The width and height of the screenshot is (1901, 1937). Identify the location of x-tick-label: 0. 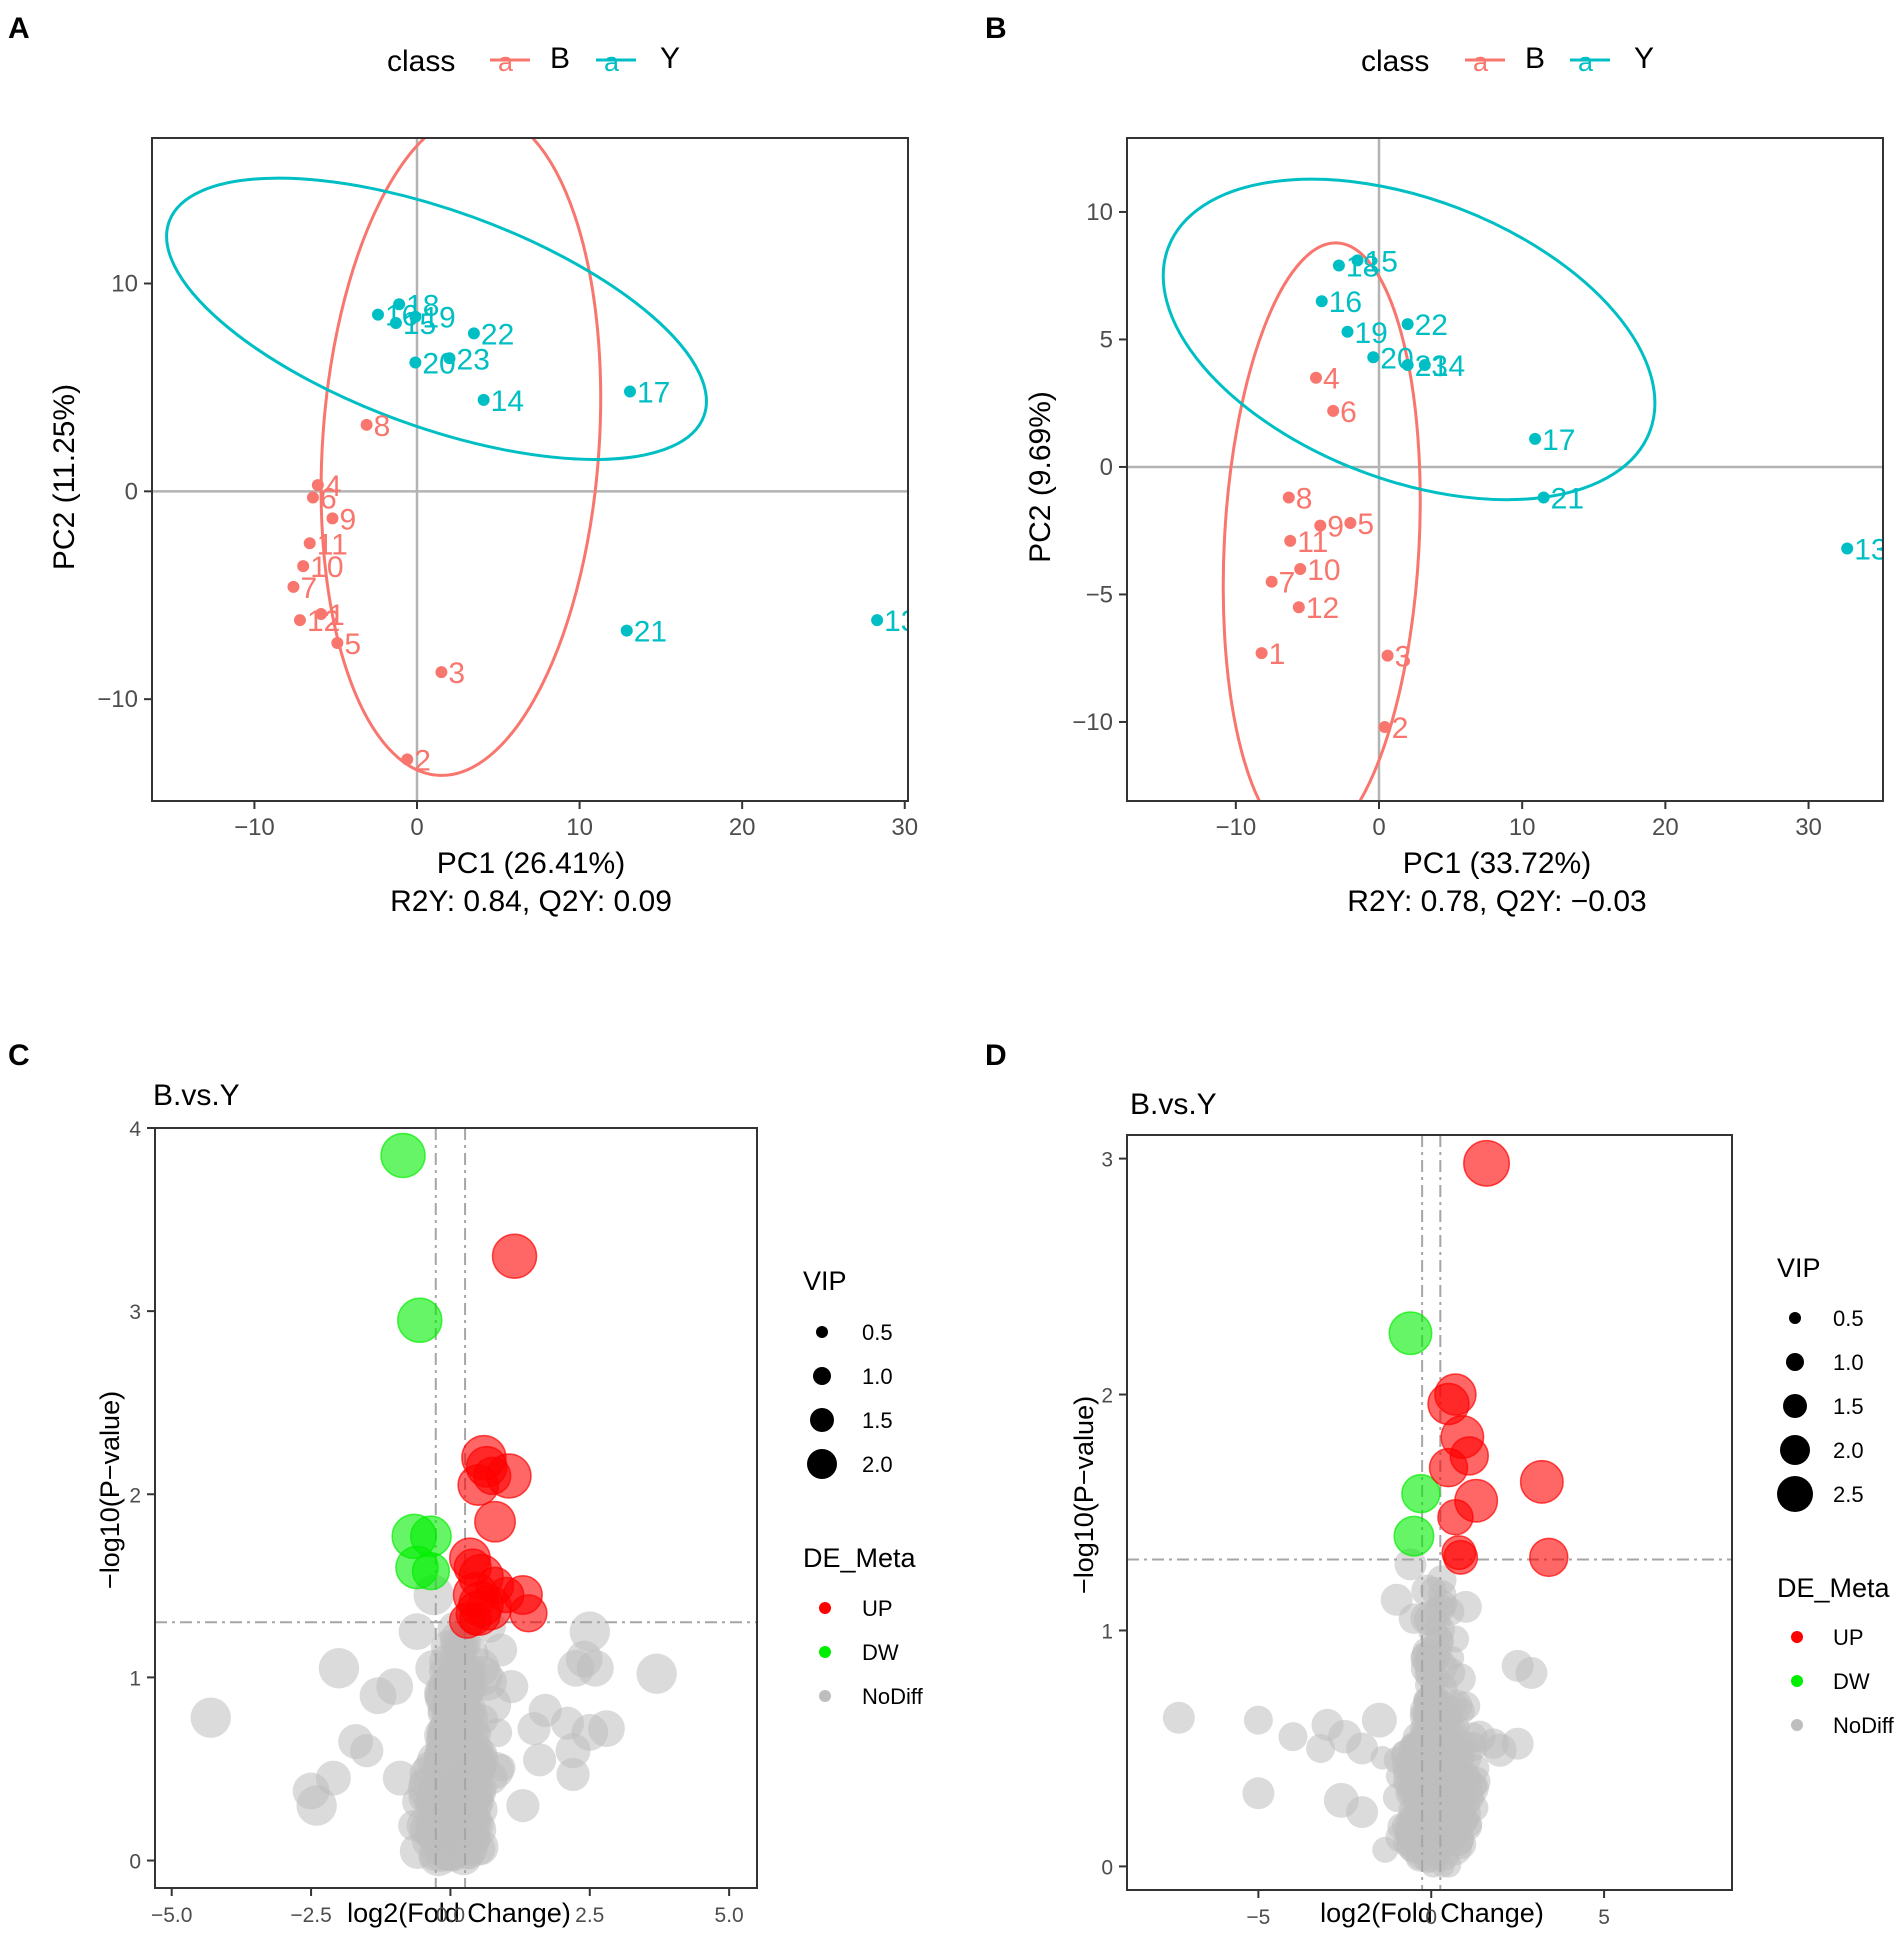
(1431, 1917).